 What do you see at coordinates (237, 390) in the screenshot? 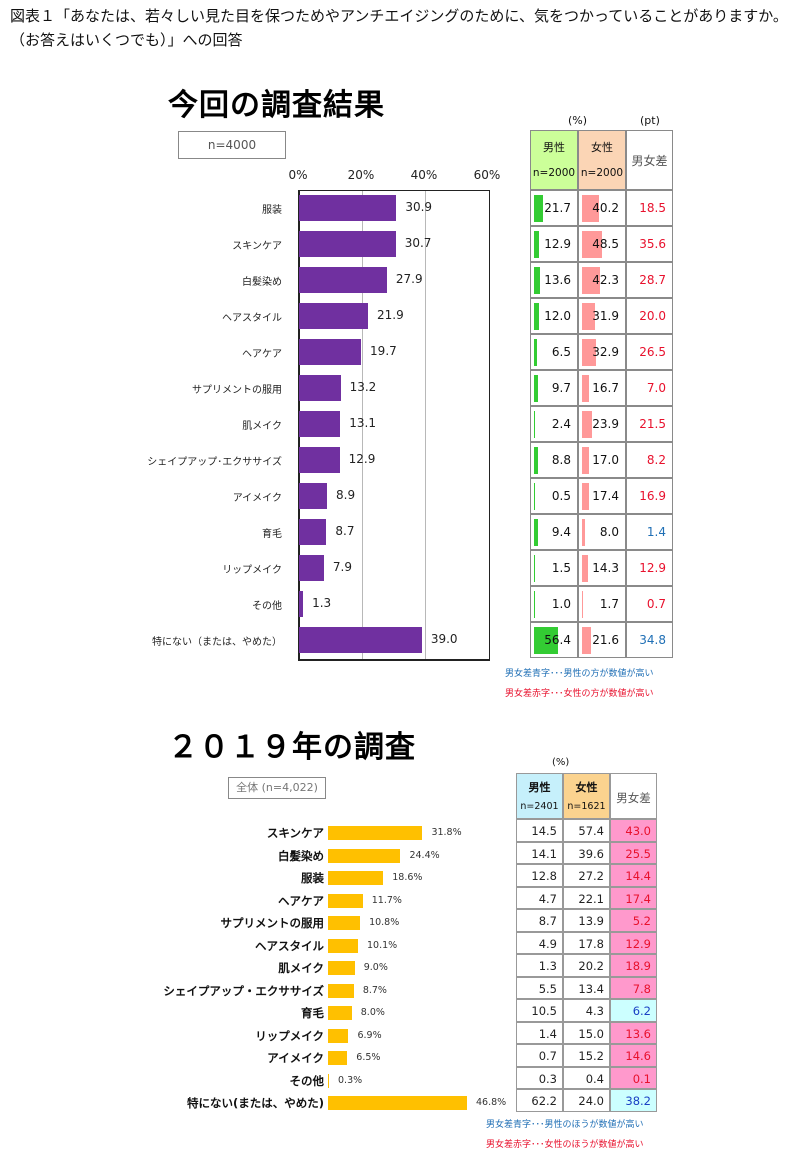
I see `category-label: サプリメントの服用` at bounding box center [237, 390].